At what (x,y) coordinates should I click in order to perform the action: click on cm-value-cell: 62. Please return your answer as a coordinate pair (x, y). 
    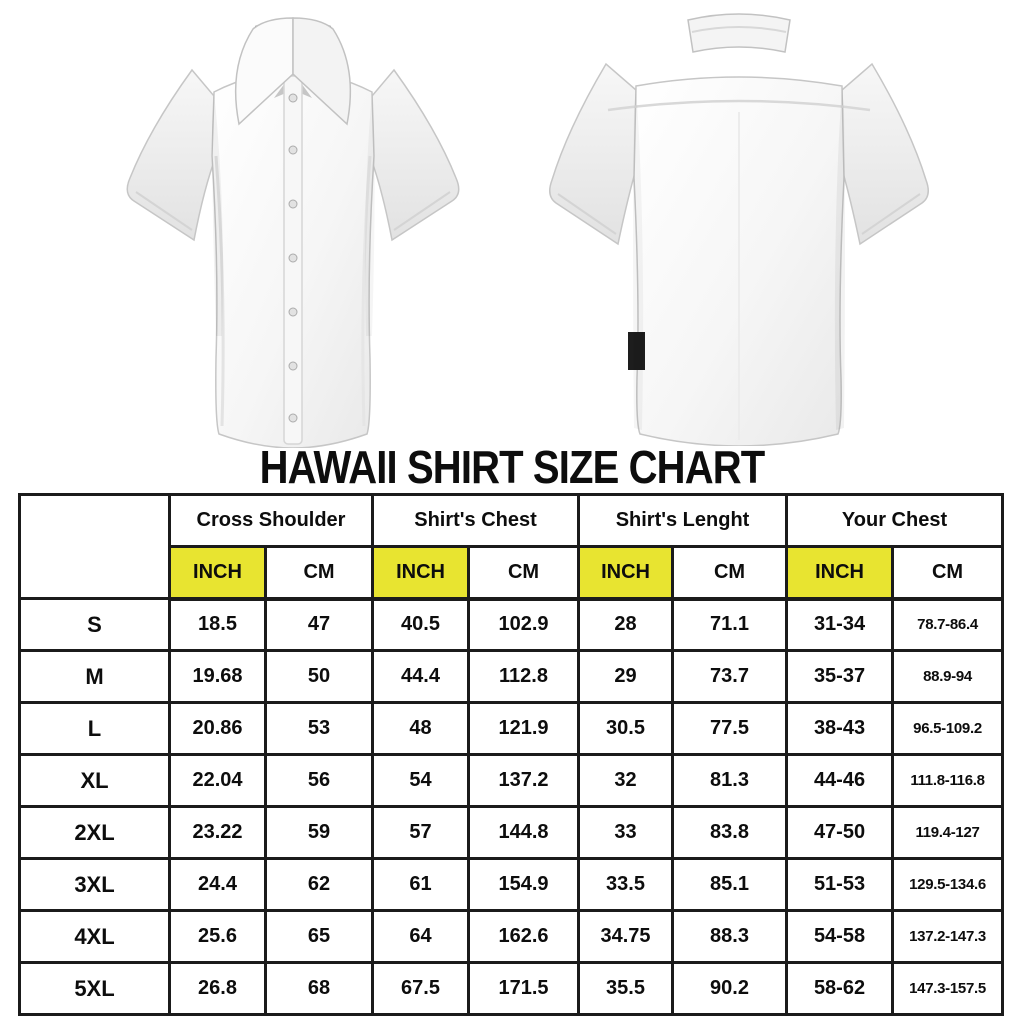
    Looking at the image, I should click on (319, 884).